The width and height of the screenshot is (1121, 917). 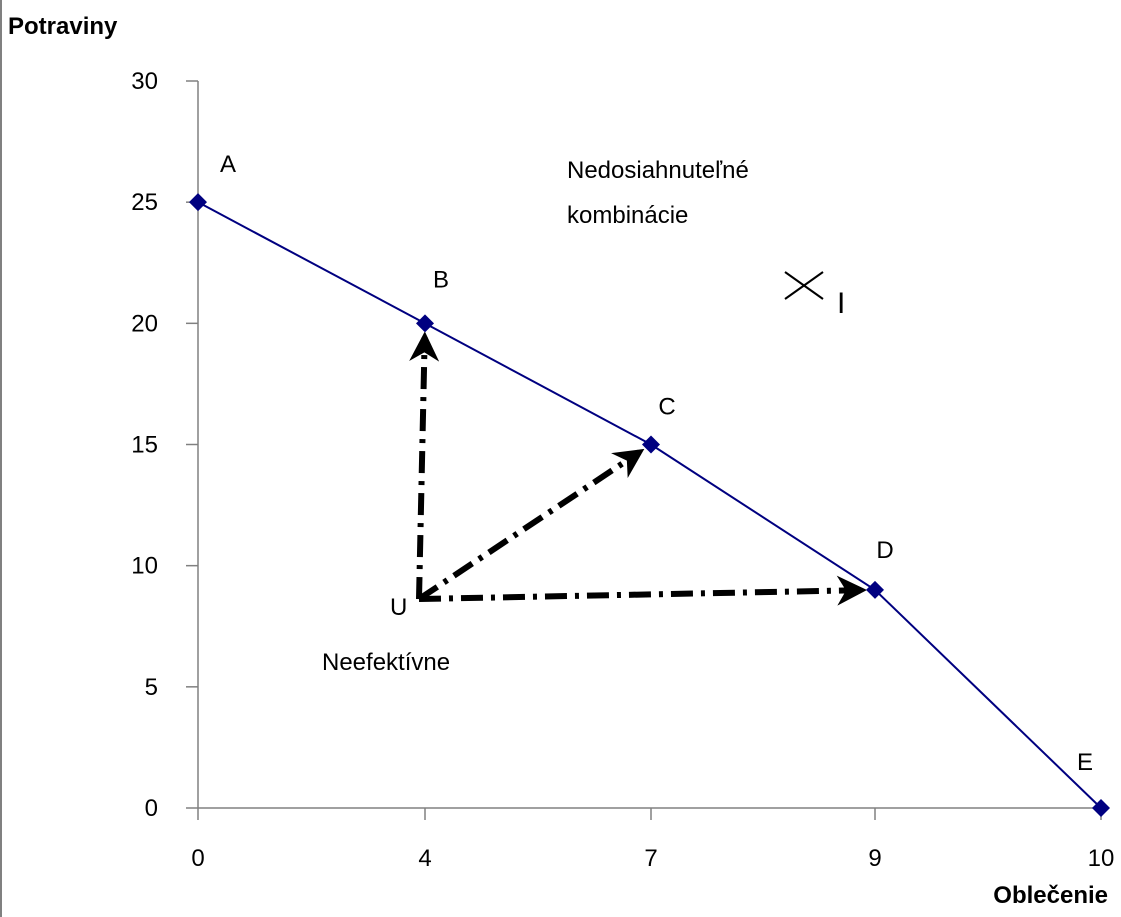 What do you see at coordinates (144, 445) in the screenshot?
I see `y-tick-label: 15` at bounding box center [144, 445].